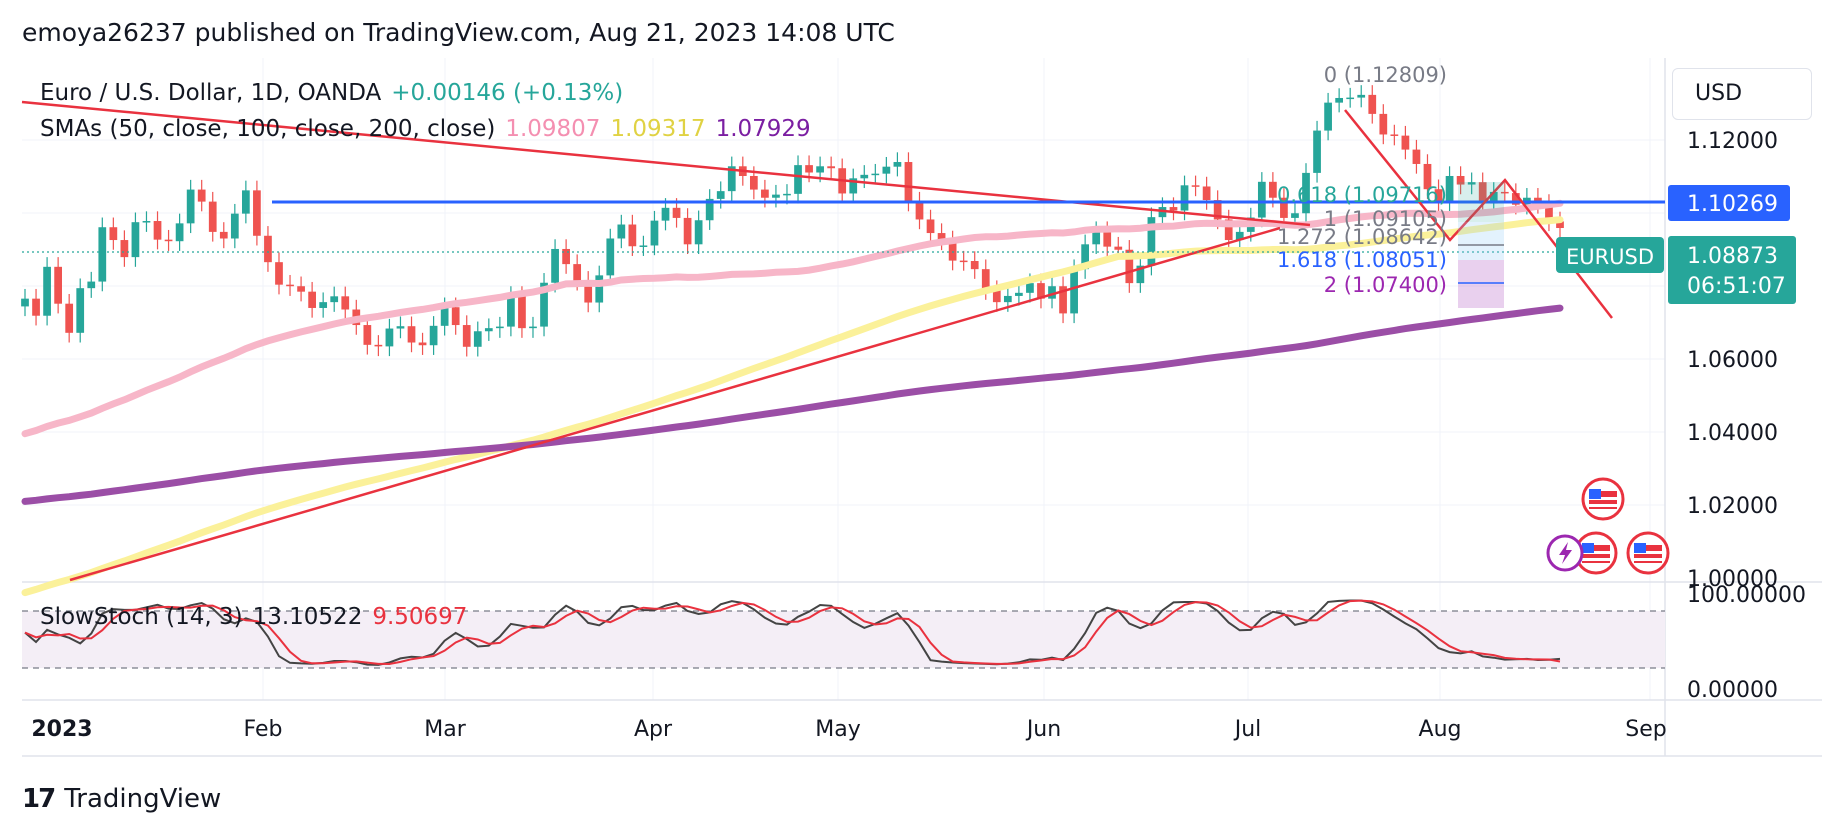  Describe the element at coordinates (1247, 729) in the screenshot. I see `time-label: Jul` at that location.